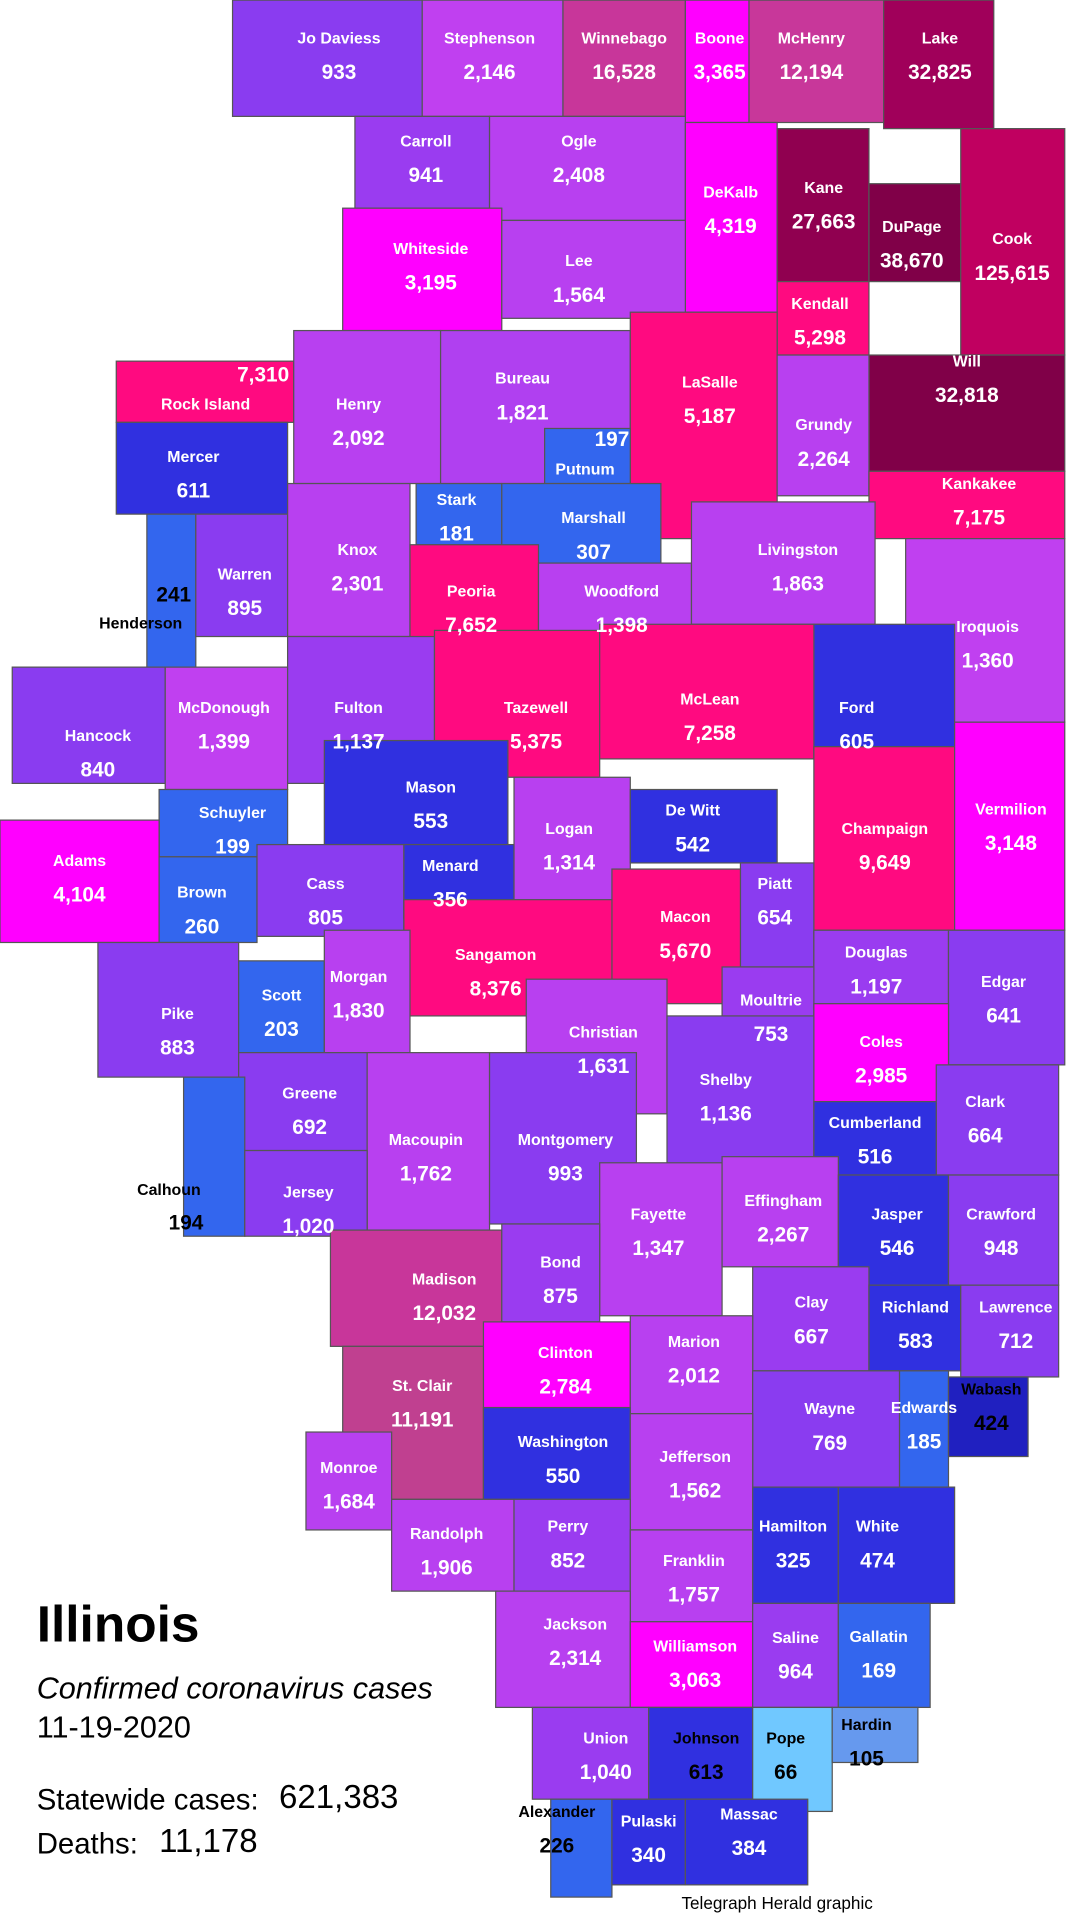  I want to click on county-cases: 2,092, so click(359, 438).